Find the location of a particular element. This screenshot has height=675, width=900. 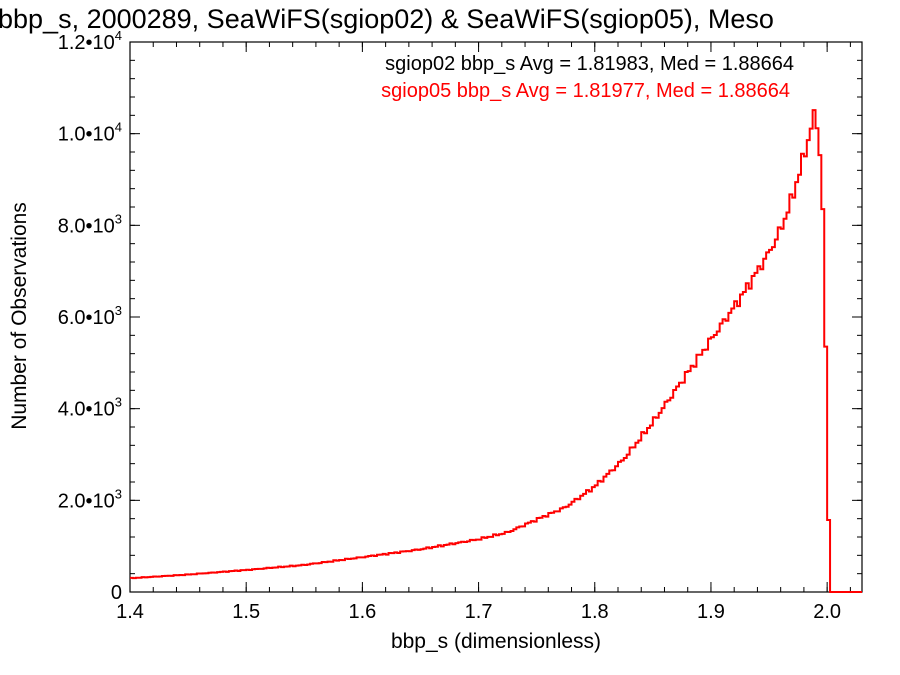

x-tick-label: 1.9 is located at coordinates (711, 612).